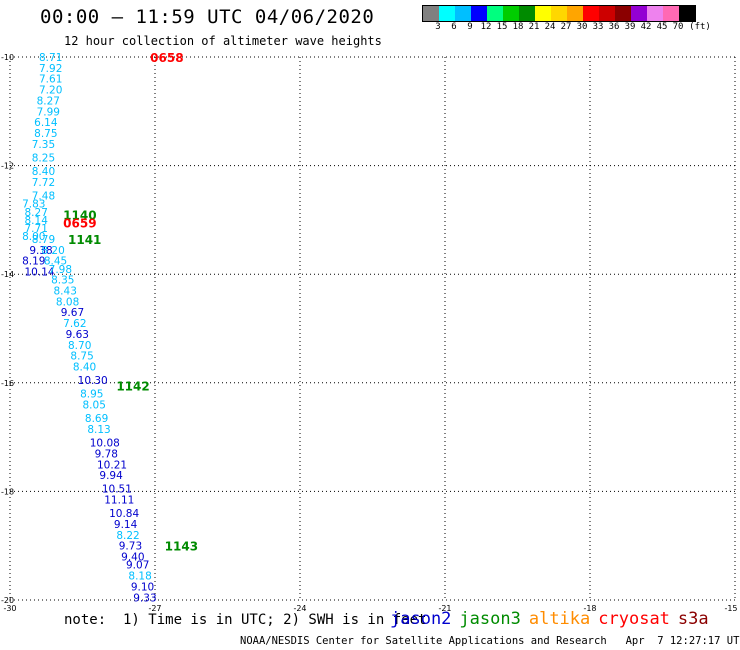 The width and height of the screenshot is (740, 650). I want to click on wave-height-value: 8.45, so click(55, 262).